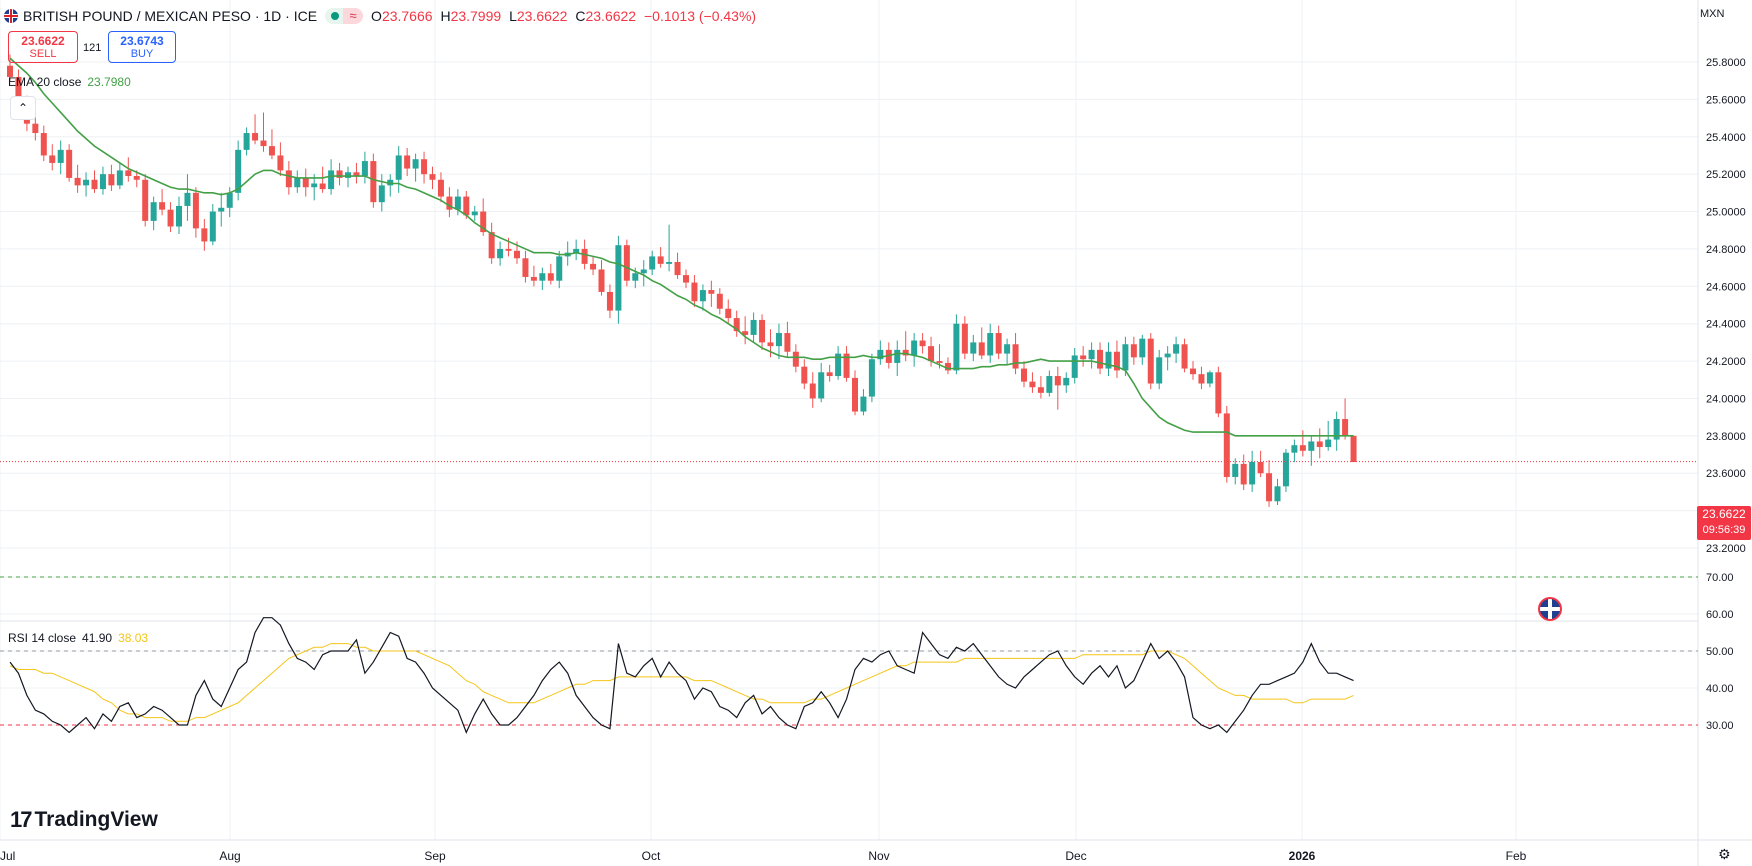 This screenshot has width=1752, height=866. Describe the element at coordinates (43, 41) in the screenshot. I see `sell-price: 23.6622` at that location.